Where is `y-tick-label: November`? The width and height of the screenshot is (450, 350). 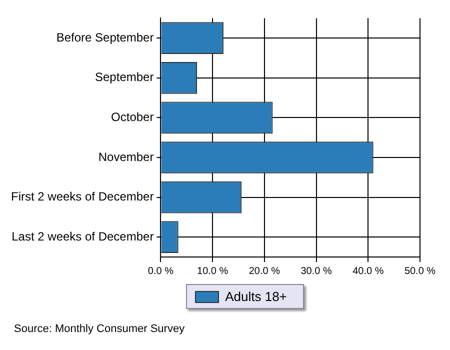
y-tick-label: November is located at coordinates (126, 157).